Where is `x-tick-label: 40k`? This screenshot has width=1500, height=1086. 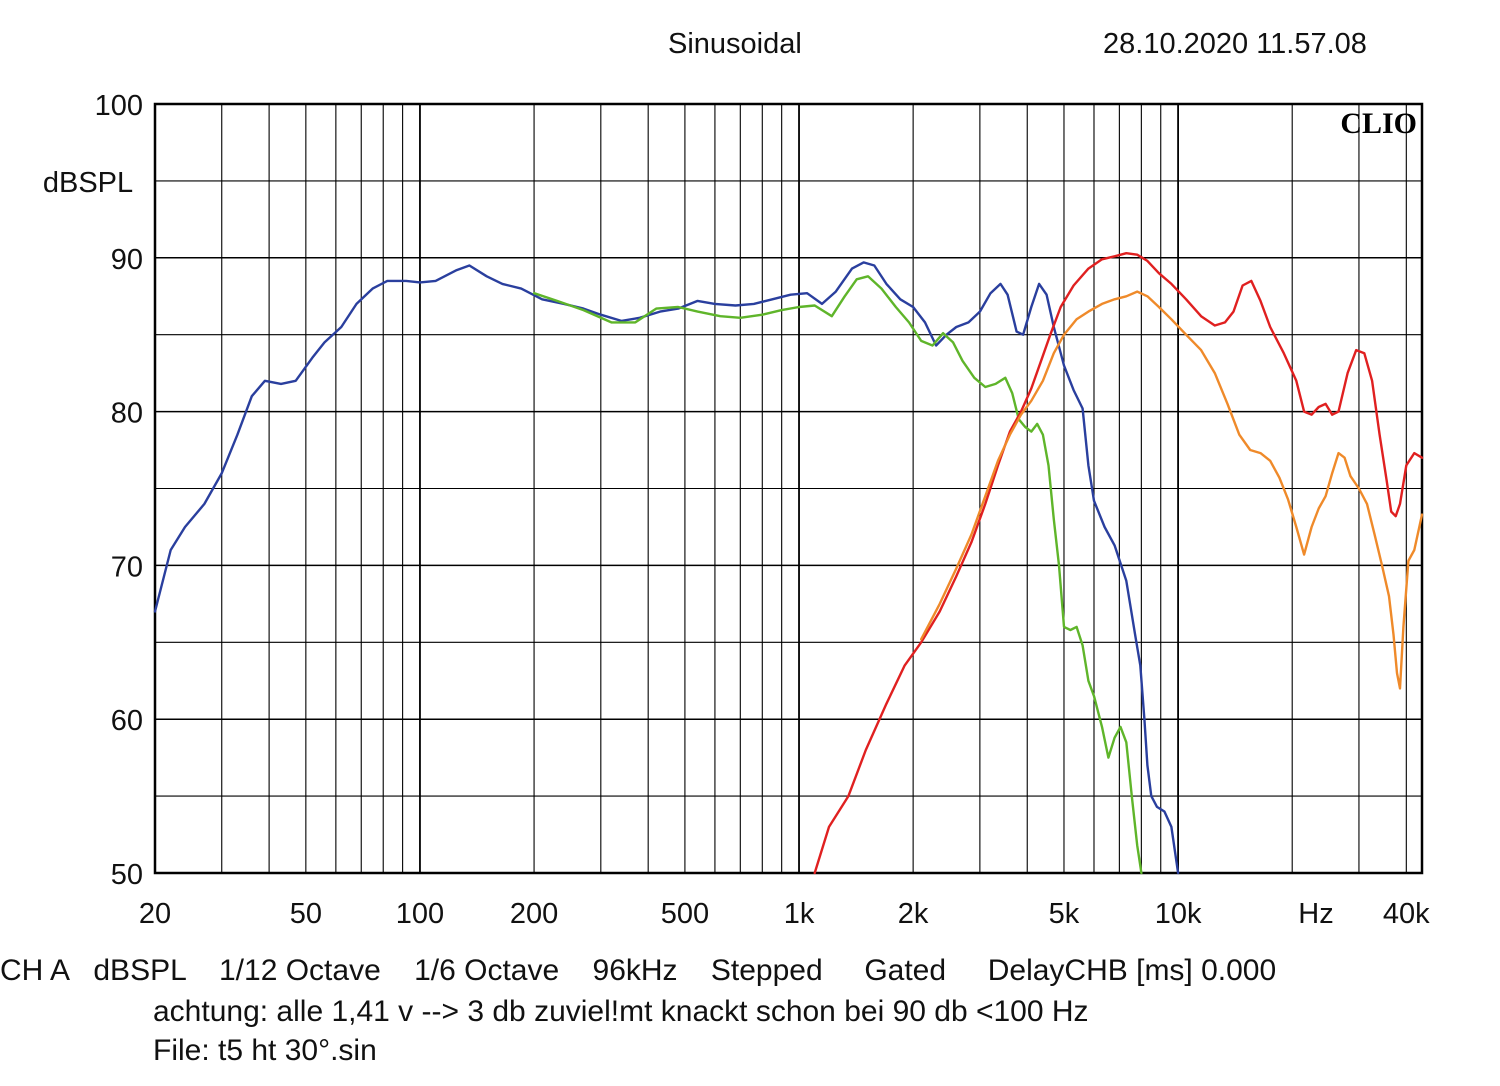 x-tick-label: 40k is located at coordinates (1406, 914).